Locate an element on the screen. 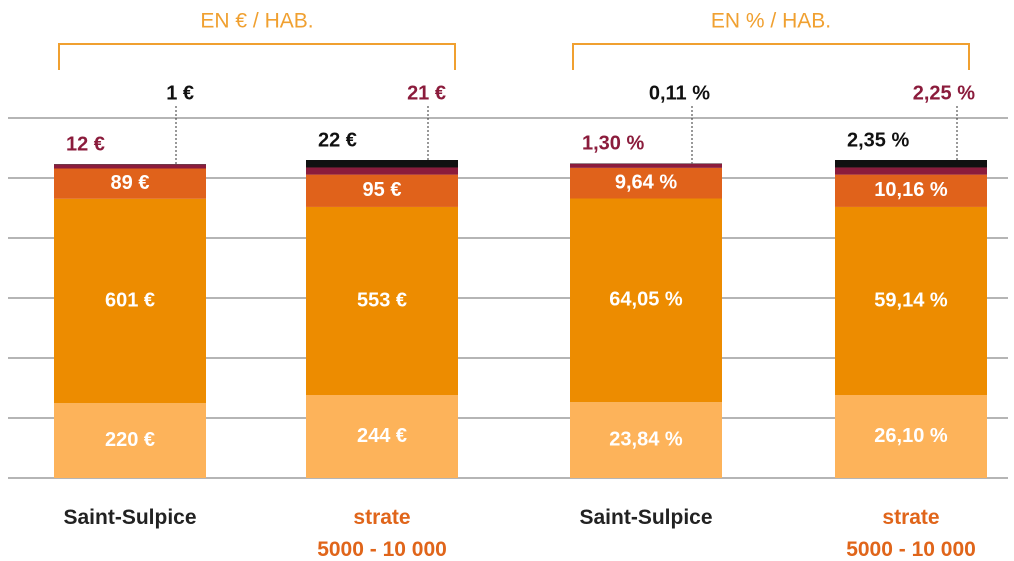 The height and width of the screenshot is (561, 1014). value-label: 601 € is located at coordinates (130, 300).